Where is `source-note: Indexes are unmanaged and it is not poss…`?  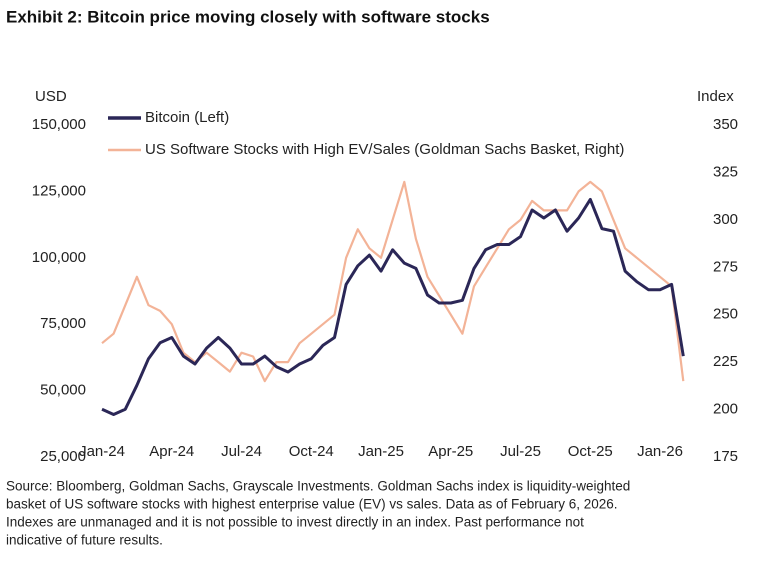 source-note: Indexes are unmanaged and it is not poss… is located at coordinates (295, 522).